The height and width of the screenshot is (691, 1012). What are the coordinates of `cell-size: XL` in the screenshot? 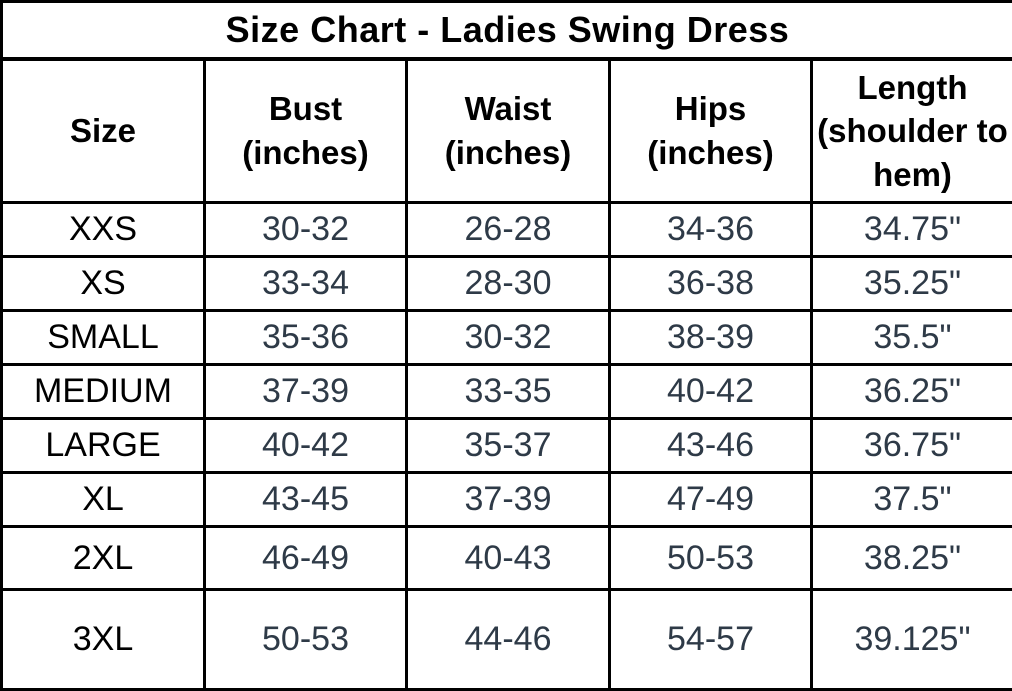 It's located at (103, 500).